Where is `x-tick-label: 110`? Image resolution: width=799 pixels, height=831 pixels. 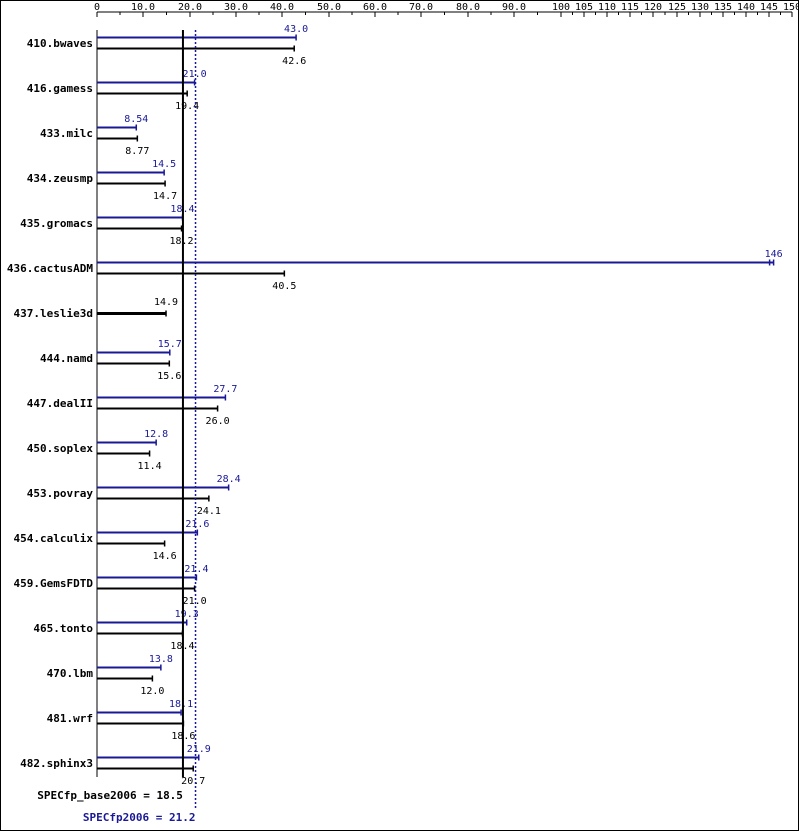
x-tick-label: 110 is located at coordinates (607, 7).